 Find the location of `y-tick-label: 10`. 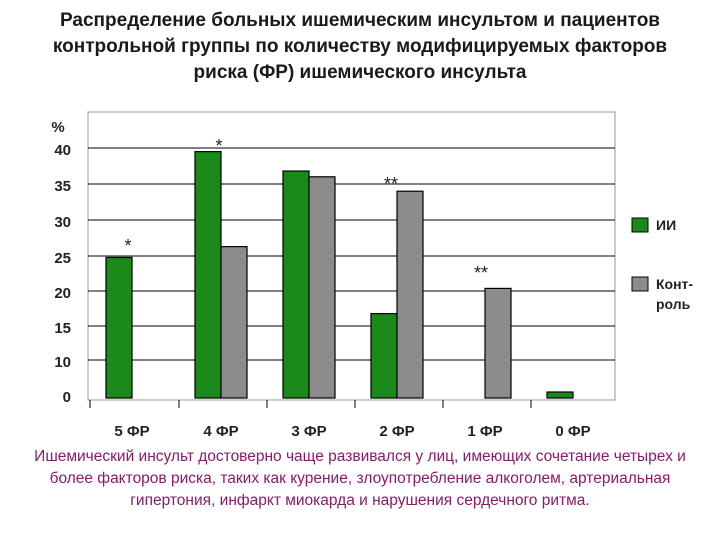

y-tick-label: 10 is located at coordinates (62, 362).